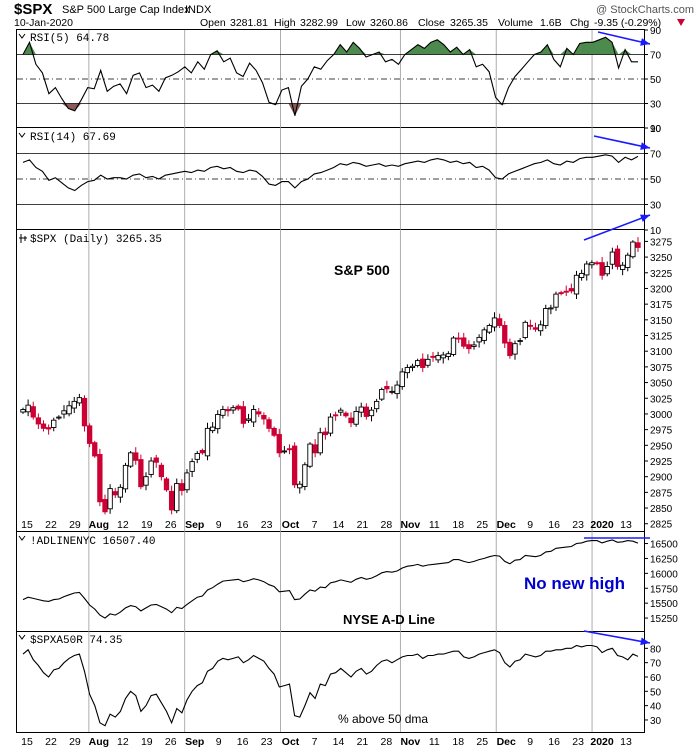  What do you see at coordinates (622, 142) in the screenshot?
I see `trend-arrow-line` at bounding box center [622, 142].